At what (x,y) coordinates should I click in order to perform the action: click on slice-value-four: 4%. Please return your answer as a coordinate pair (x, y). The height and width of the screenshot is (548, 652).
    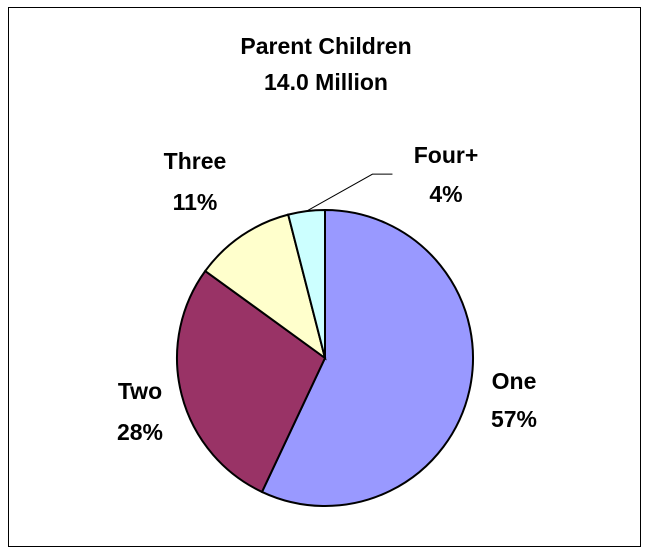
    Looking at the image, I should click on (445, 194).